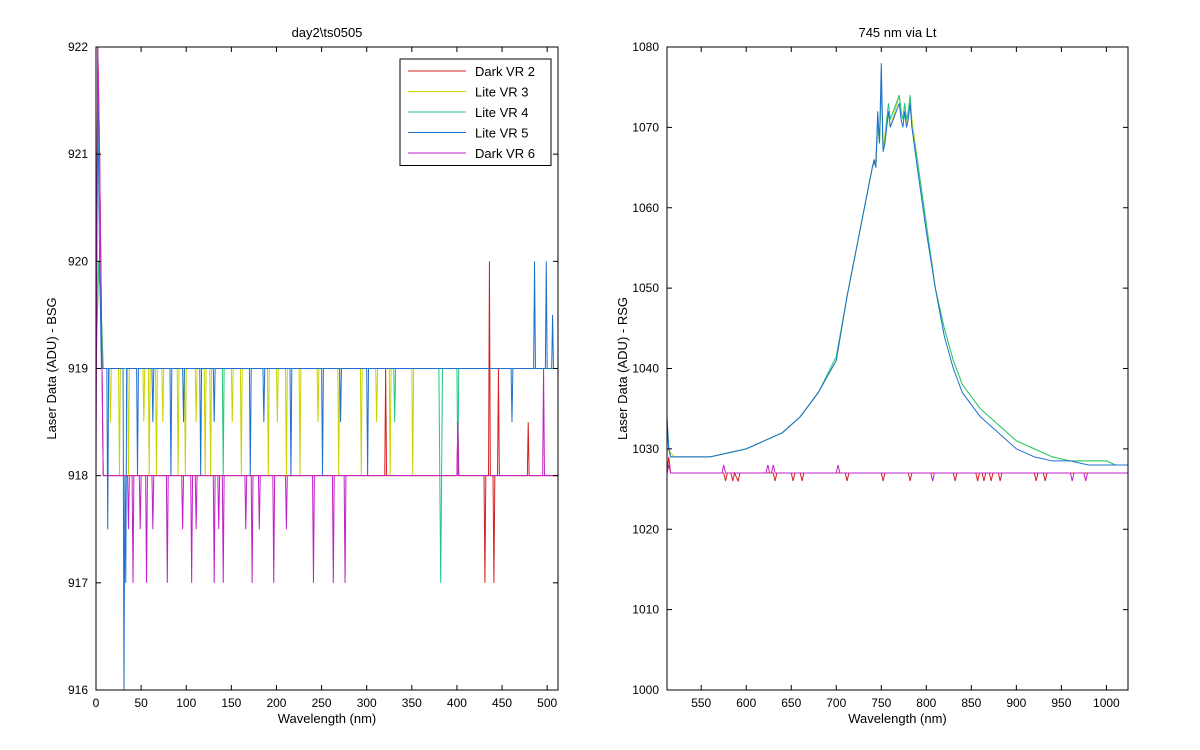  I want to click on x-tick-label: 300, so click(367, 703).